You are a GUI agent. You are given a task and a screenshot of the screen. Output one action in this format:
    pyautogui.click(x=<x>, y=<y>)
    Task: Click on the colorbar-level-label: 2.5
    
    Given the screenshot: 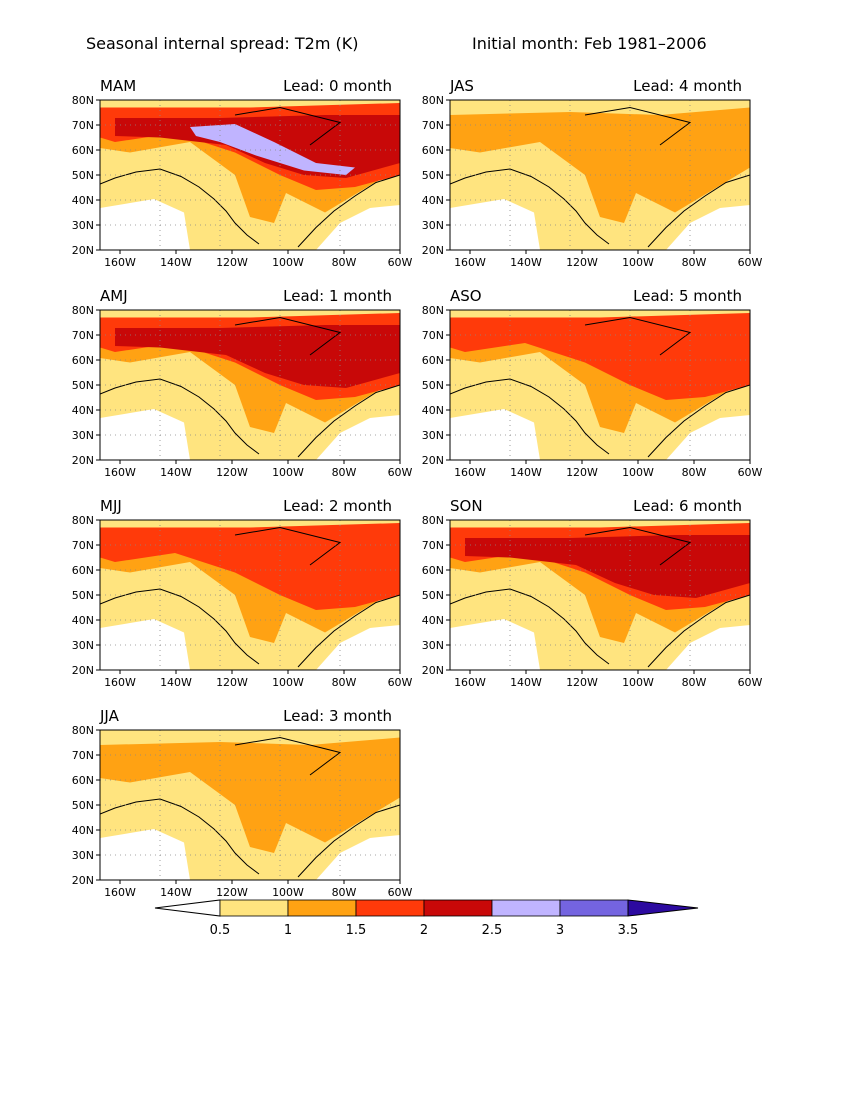 What is the action you would take?
    pyautogui.click(x=492, y=930)
    